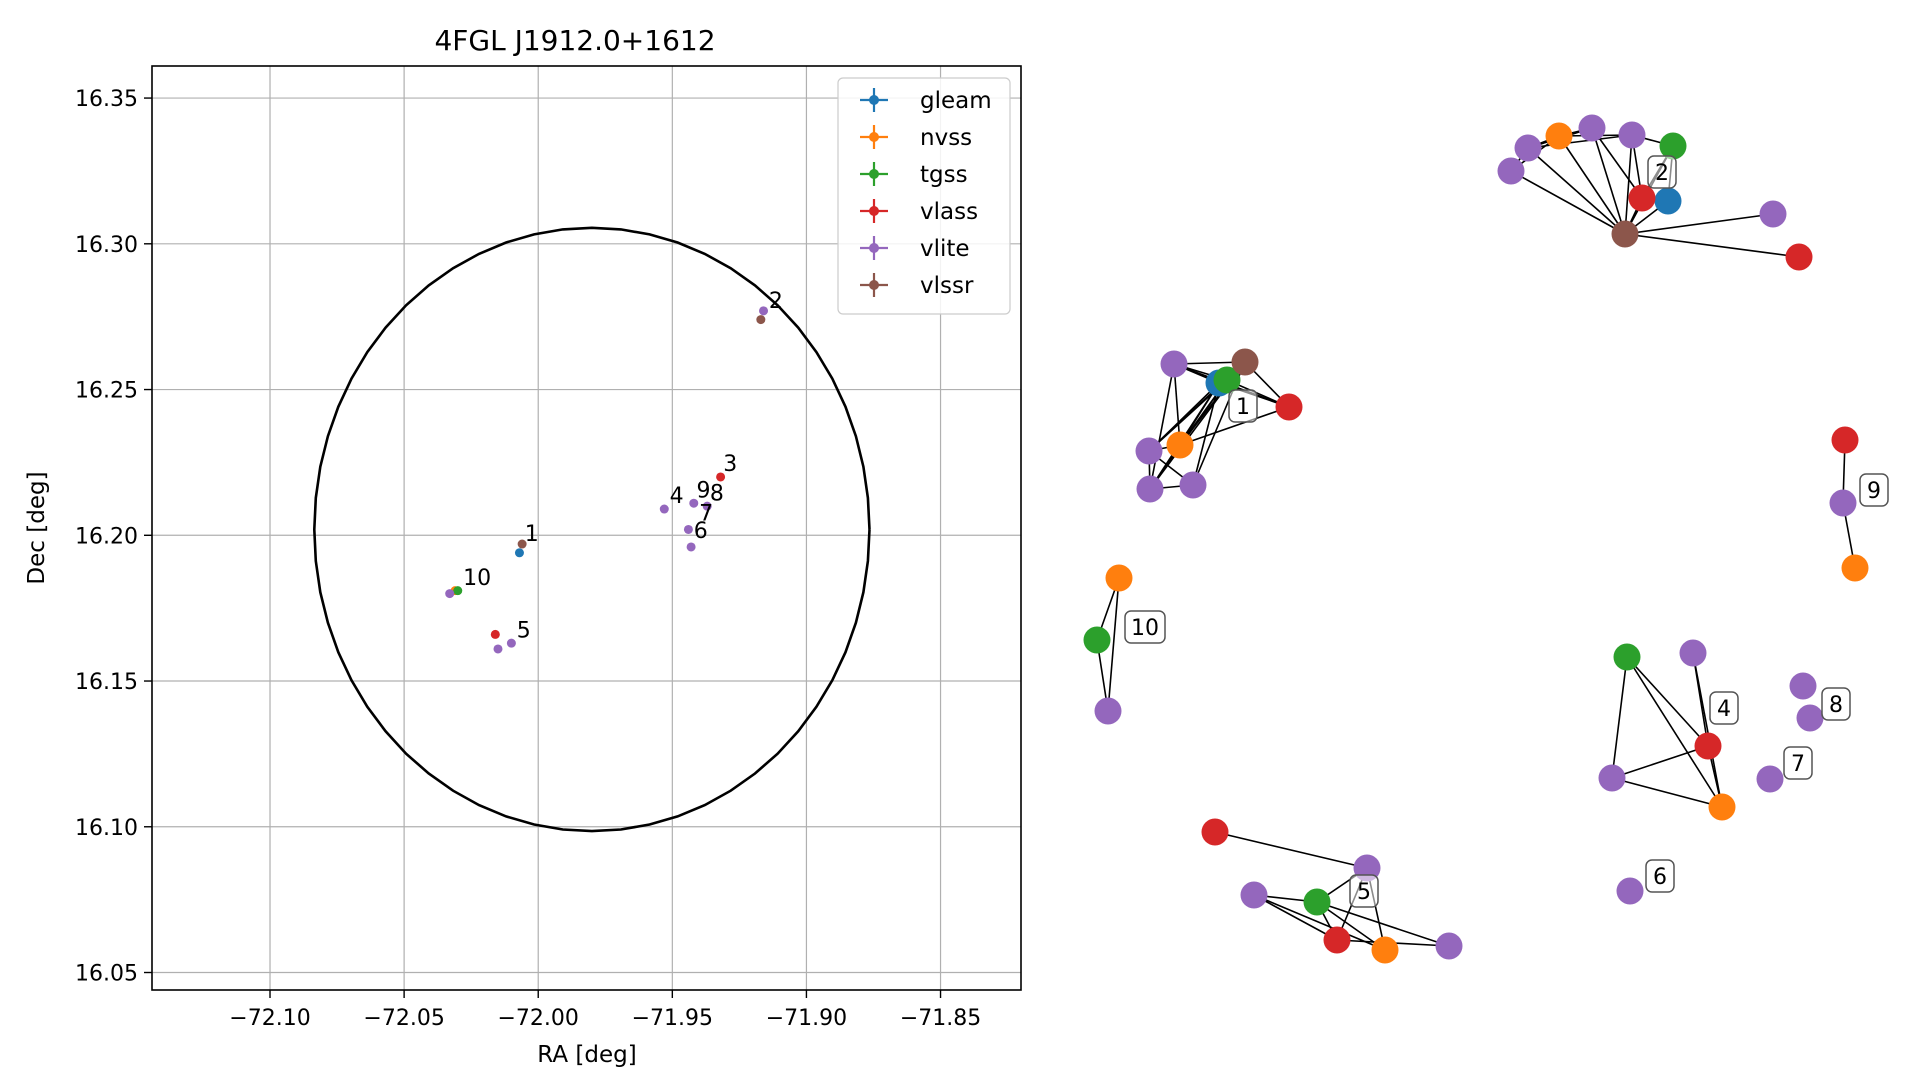 This screenshot has height=1080, width=1919. I want to click on data-points, so click(607, 480).